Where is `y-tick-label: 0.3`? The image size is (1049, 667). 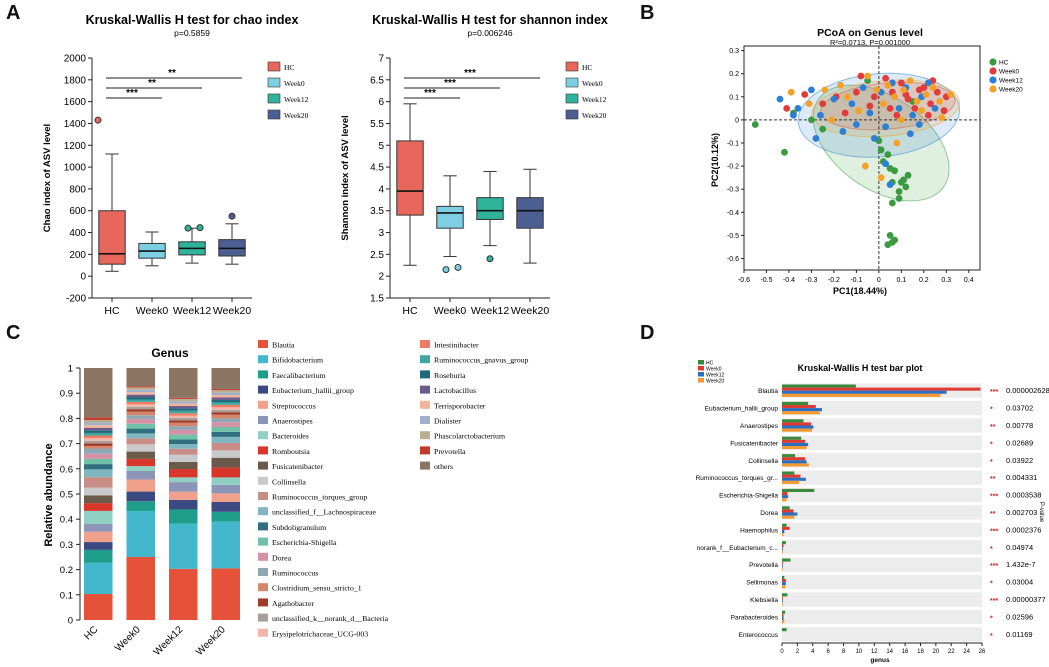
y-tick-label: 0.3 is located at coordinates (734, 51).